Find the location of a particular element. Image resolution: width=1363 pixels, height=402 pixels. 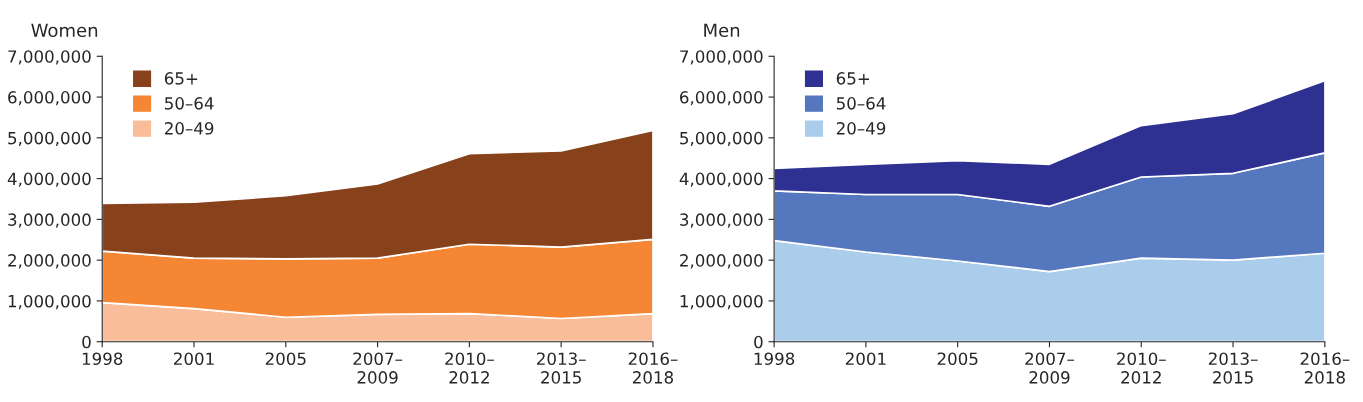

chart-title: Women is located at coordinates (64, 30).